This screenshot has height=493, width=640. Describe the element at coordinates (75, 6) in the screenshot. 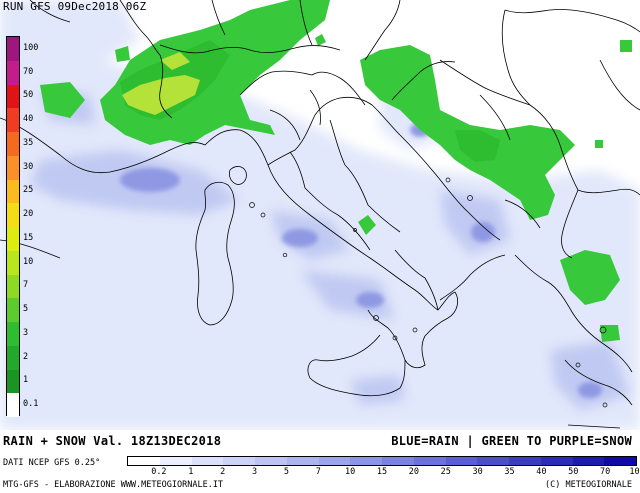

I see `run-title: RUN GFS 09Dec2018 06Z` at that location.